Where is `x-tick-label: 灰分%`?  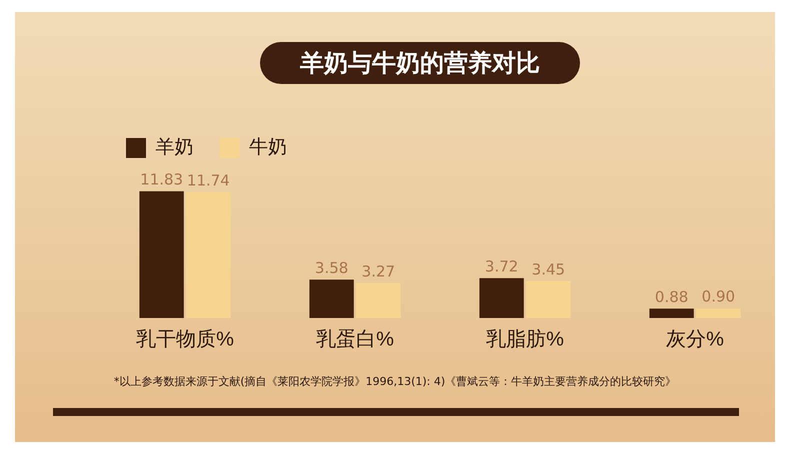 x-tick-label: 灰分% is located at coordinates (695, 339).